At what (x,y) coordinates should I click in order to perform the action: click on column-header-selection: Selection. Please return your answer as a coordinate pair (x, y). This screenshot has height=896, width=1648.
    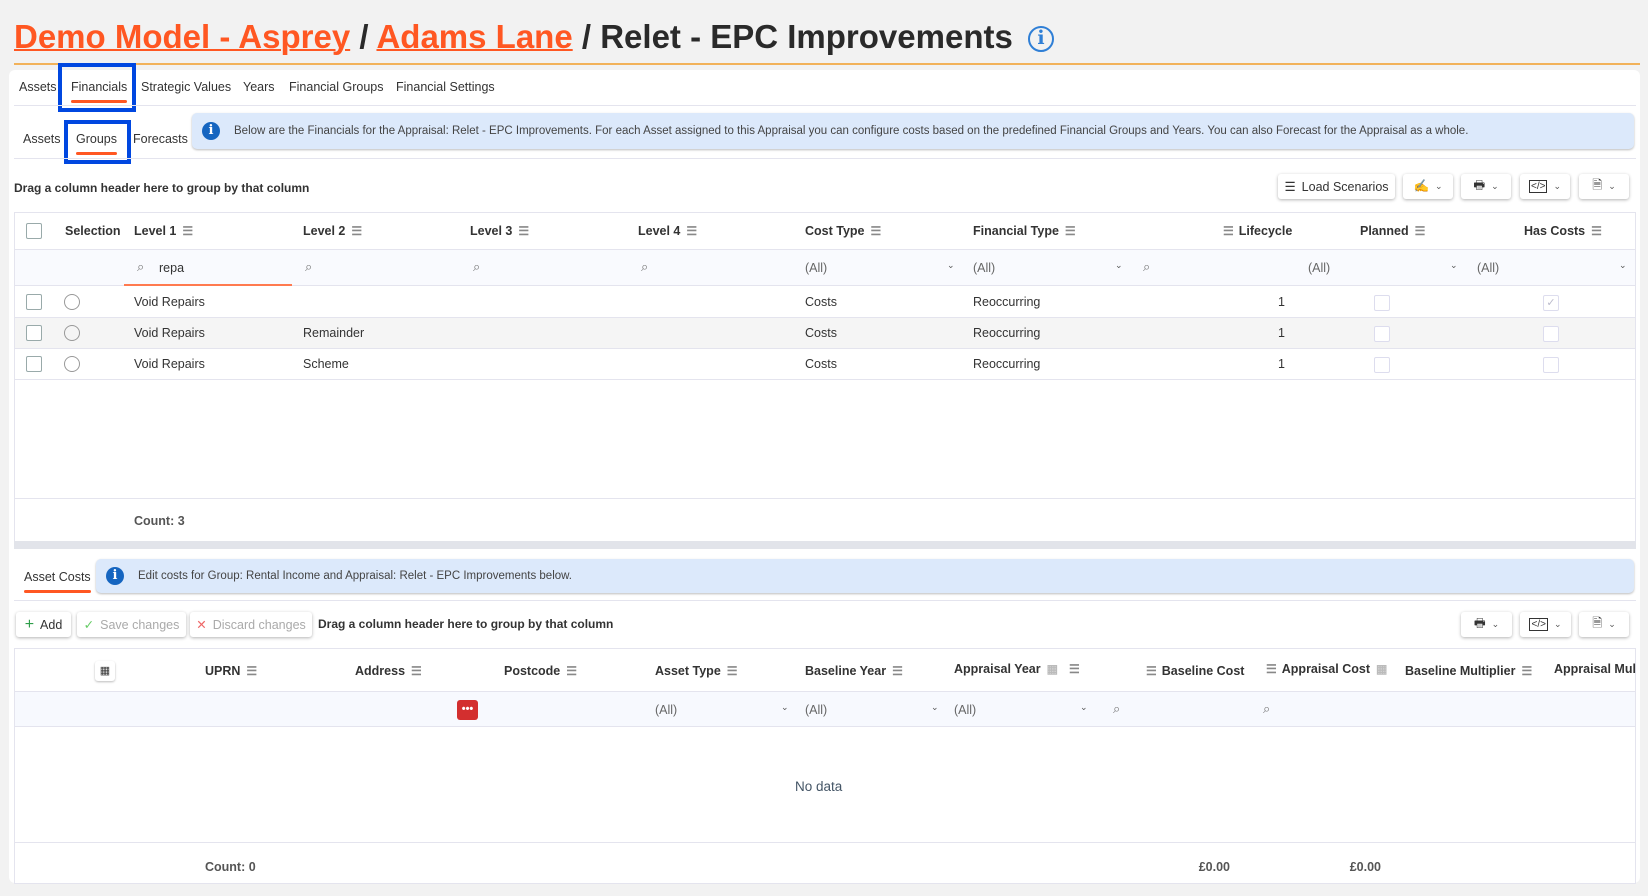
    Looking at the image, I should click on (93, 231).